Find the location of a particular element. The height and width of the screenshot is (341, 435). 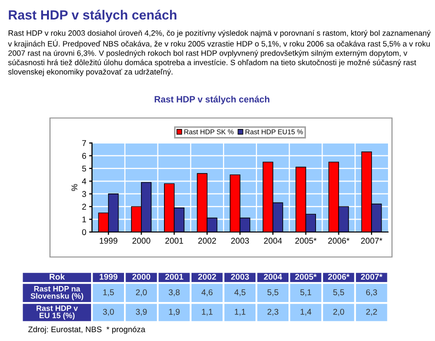

x-tick-label: 2007* is located at coordinates (371, 241).